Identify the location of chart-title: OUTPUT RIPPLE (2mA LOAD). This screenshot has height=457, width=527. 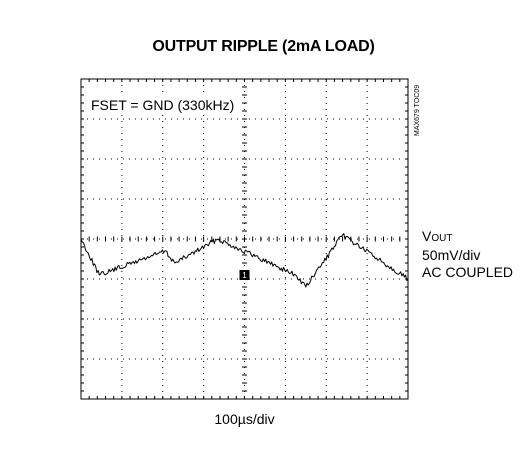
(263, 46).